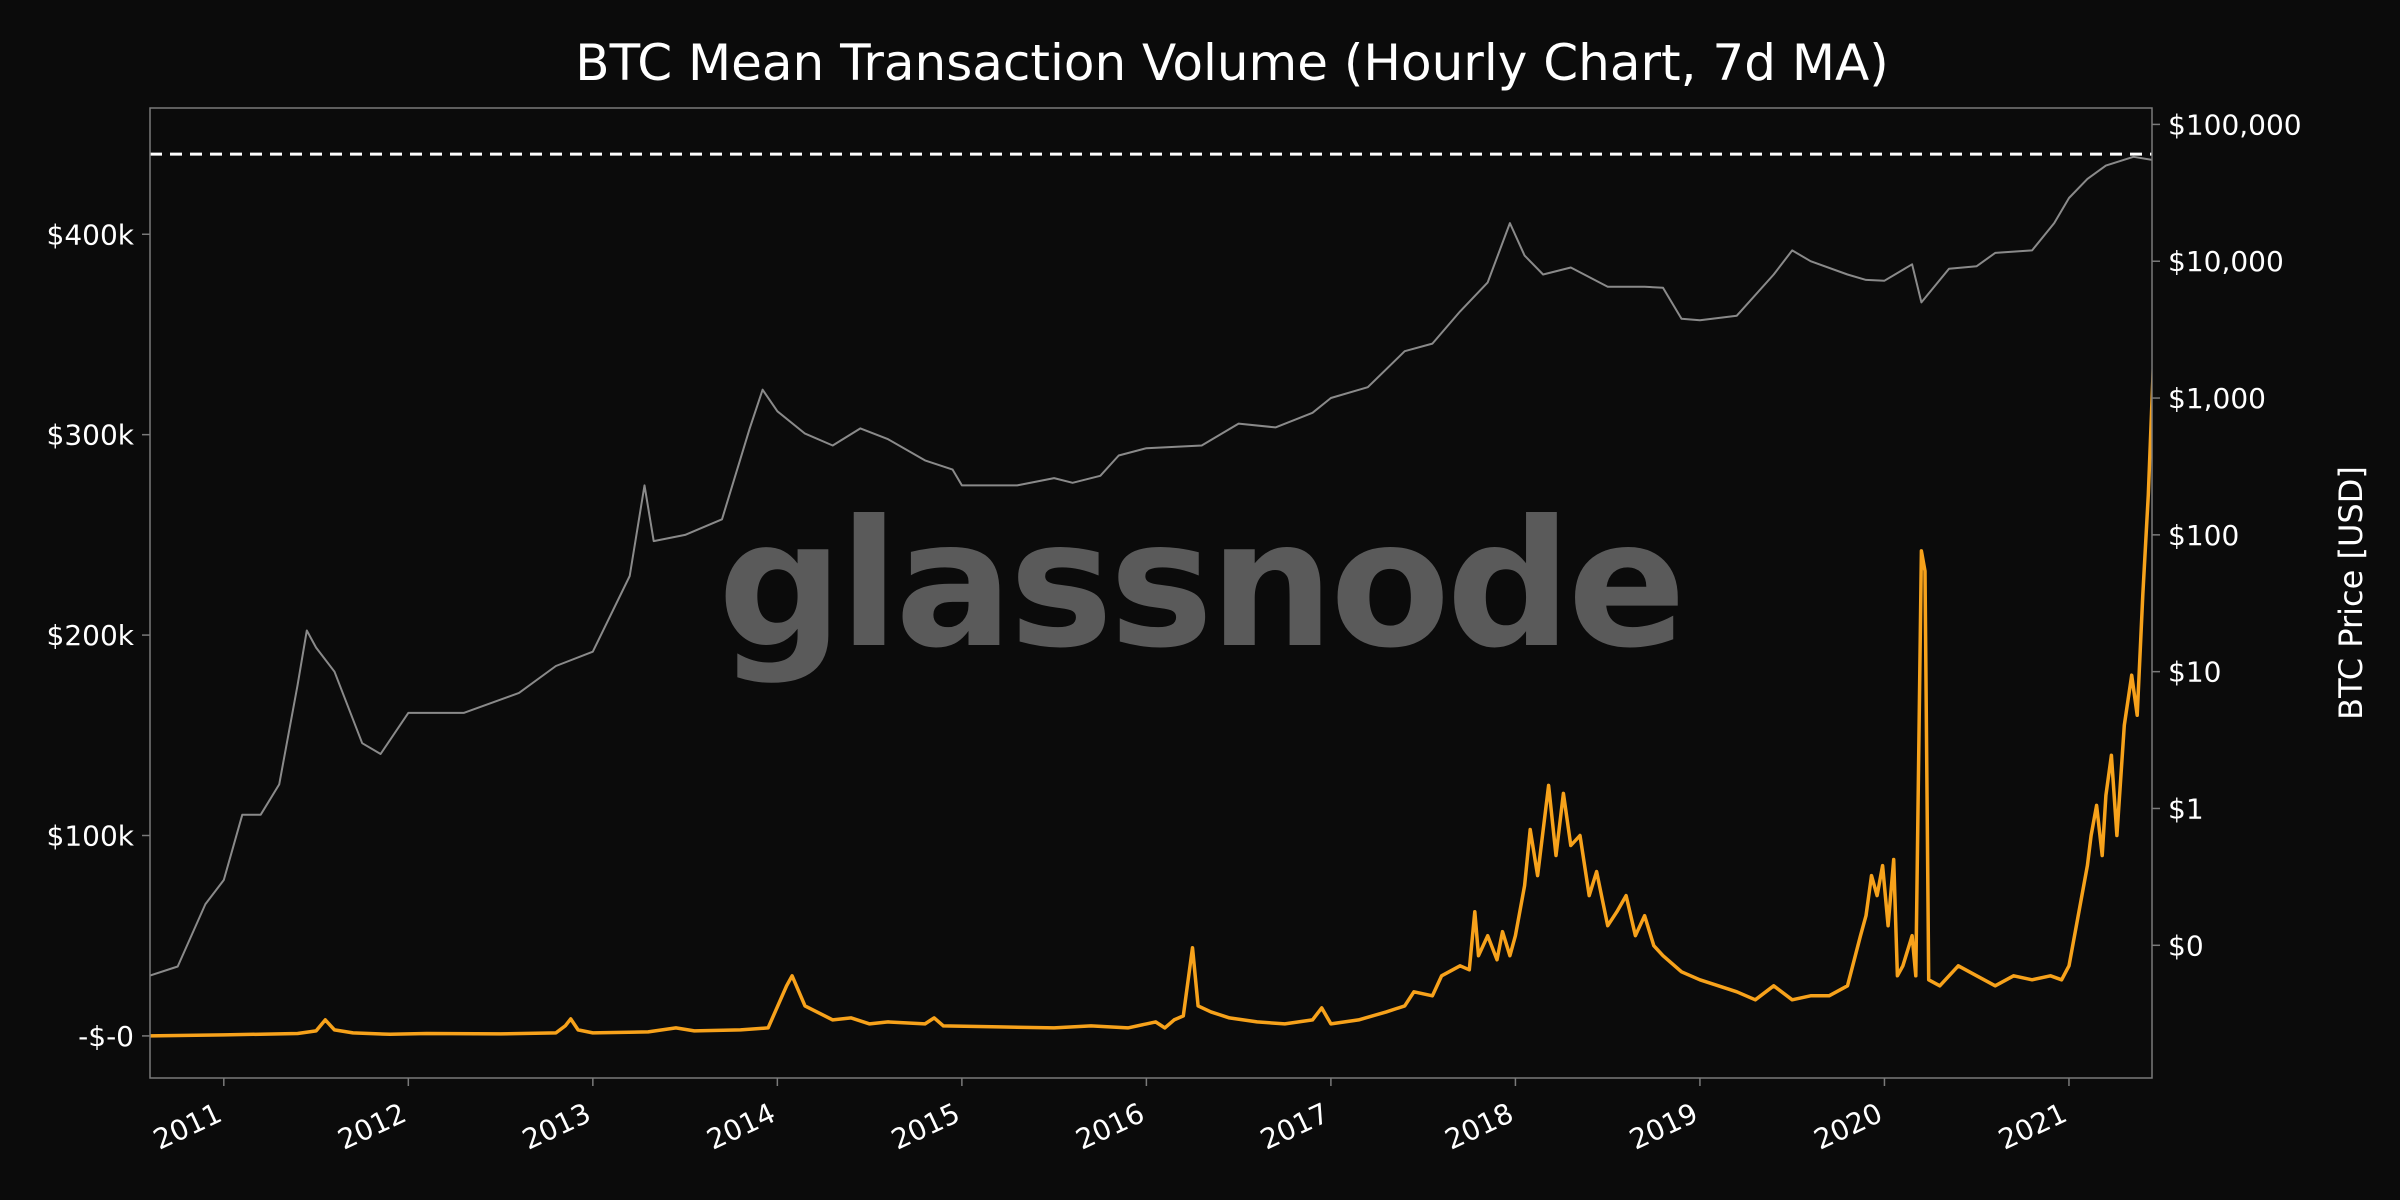 The width and height of the screenshot is (2400, 1200). Describe the element at coordinates (2235, 124) in the screenshot. I see `y-right-tick-label: $100,000` at that location.